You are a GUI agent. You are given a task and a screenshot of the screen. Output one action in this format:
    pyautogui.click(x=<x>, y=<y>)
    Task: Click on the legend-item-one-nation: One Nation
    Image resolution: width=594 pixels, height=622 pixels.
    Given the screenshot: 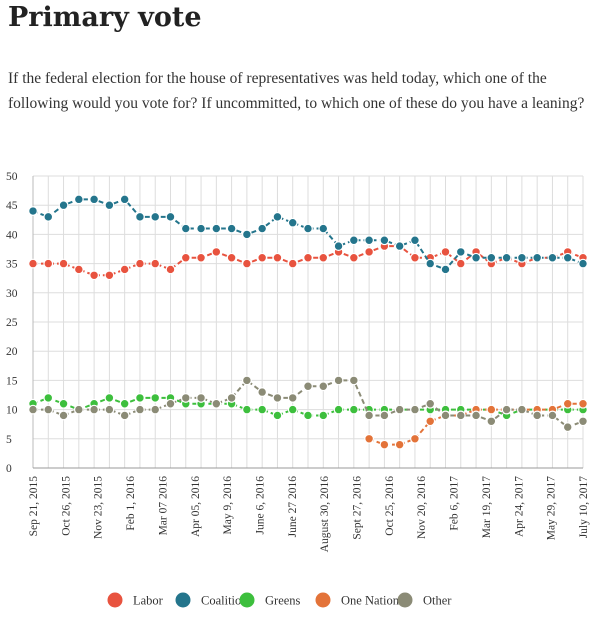 What is the action you would take?
    pyautogui.click(x=357, y=600)
    